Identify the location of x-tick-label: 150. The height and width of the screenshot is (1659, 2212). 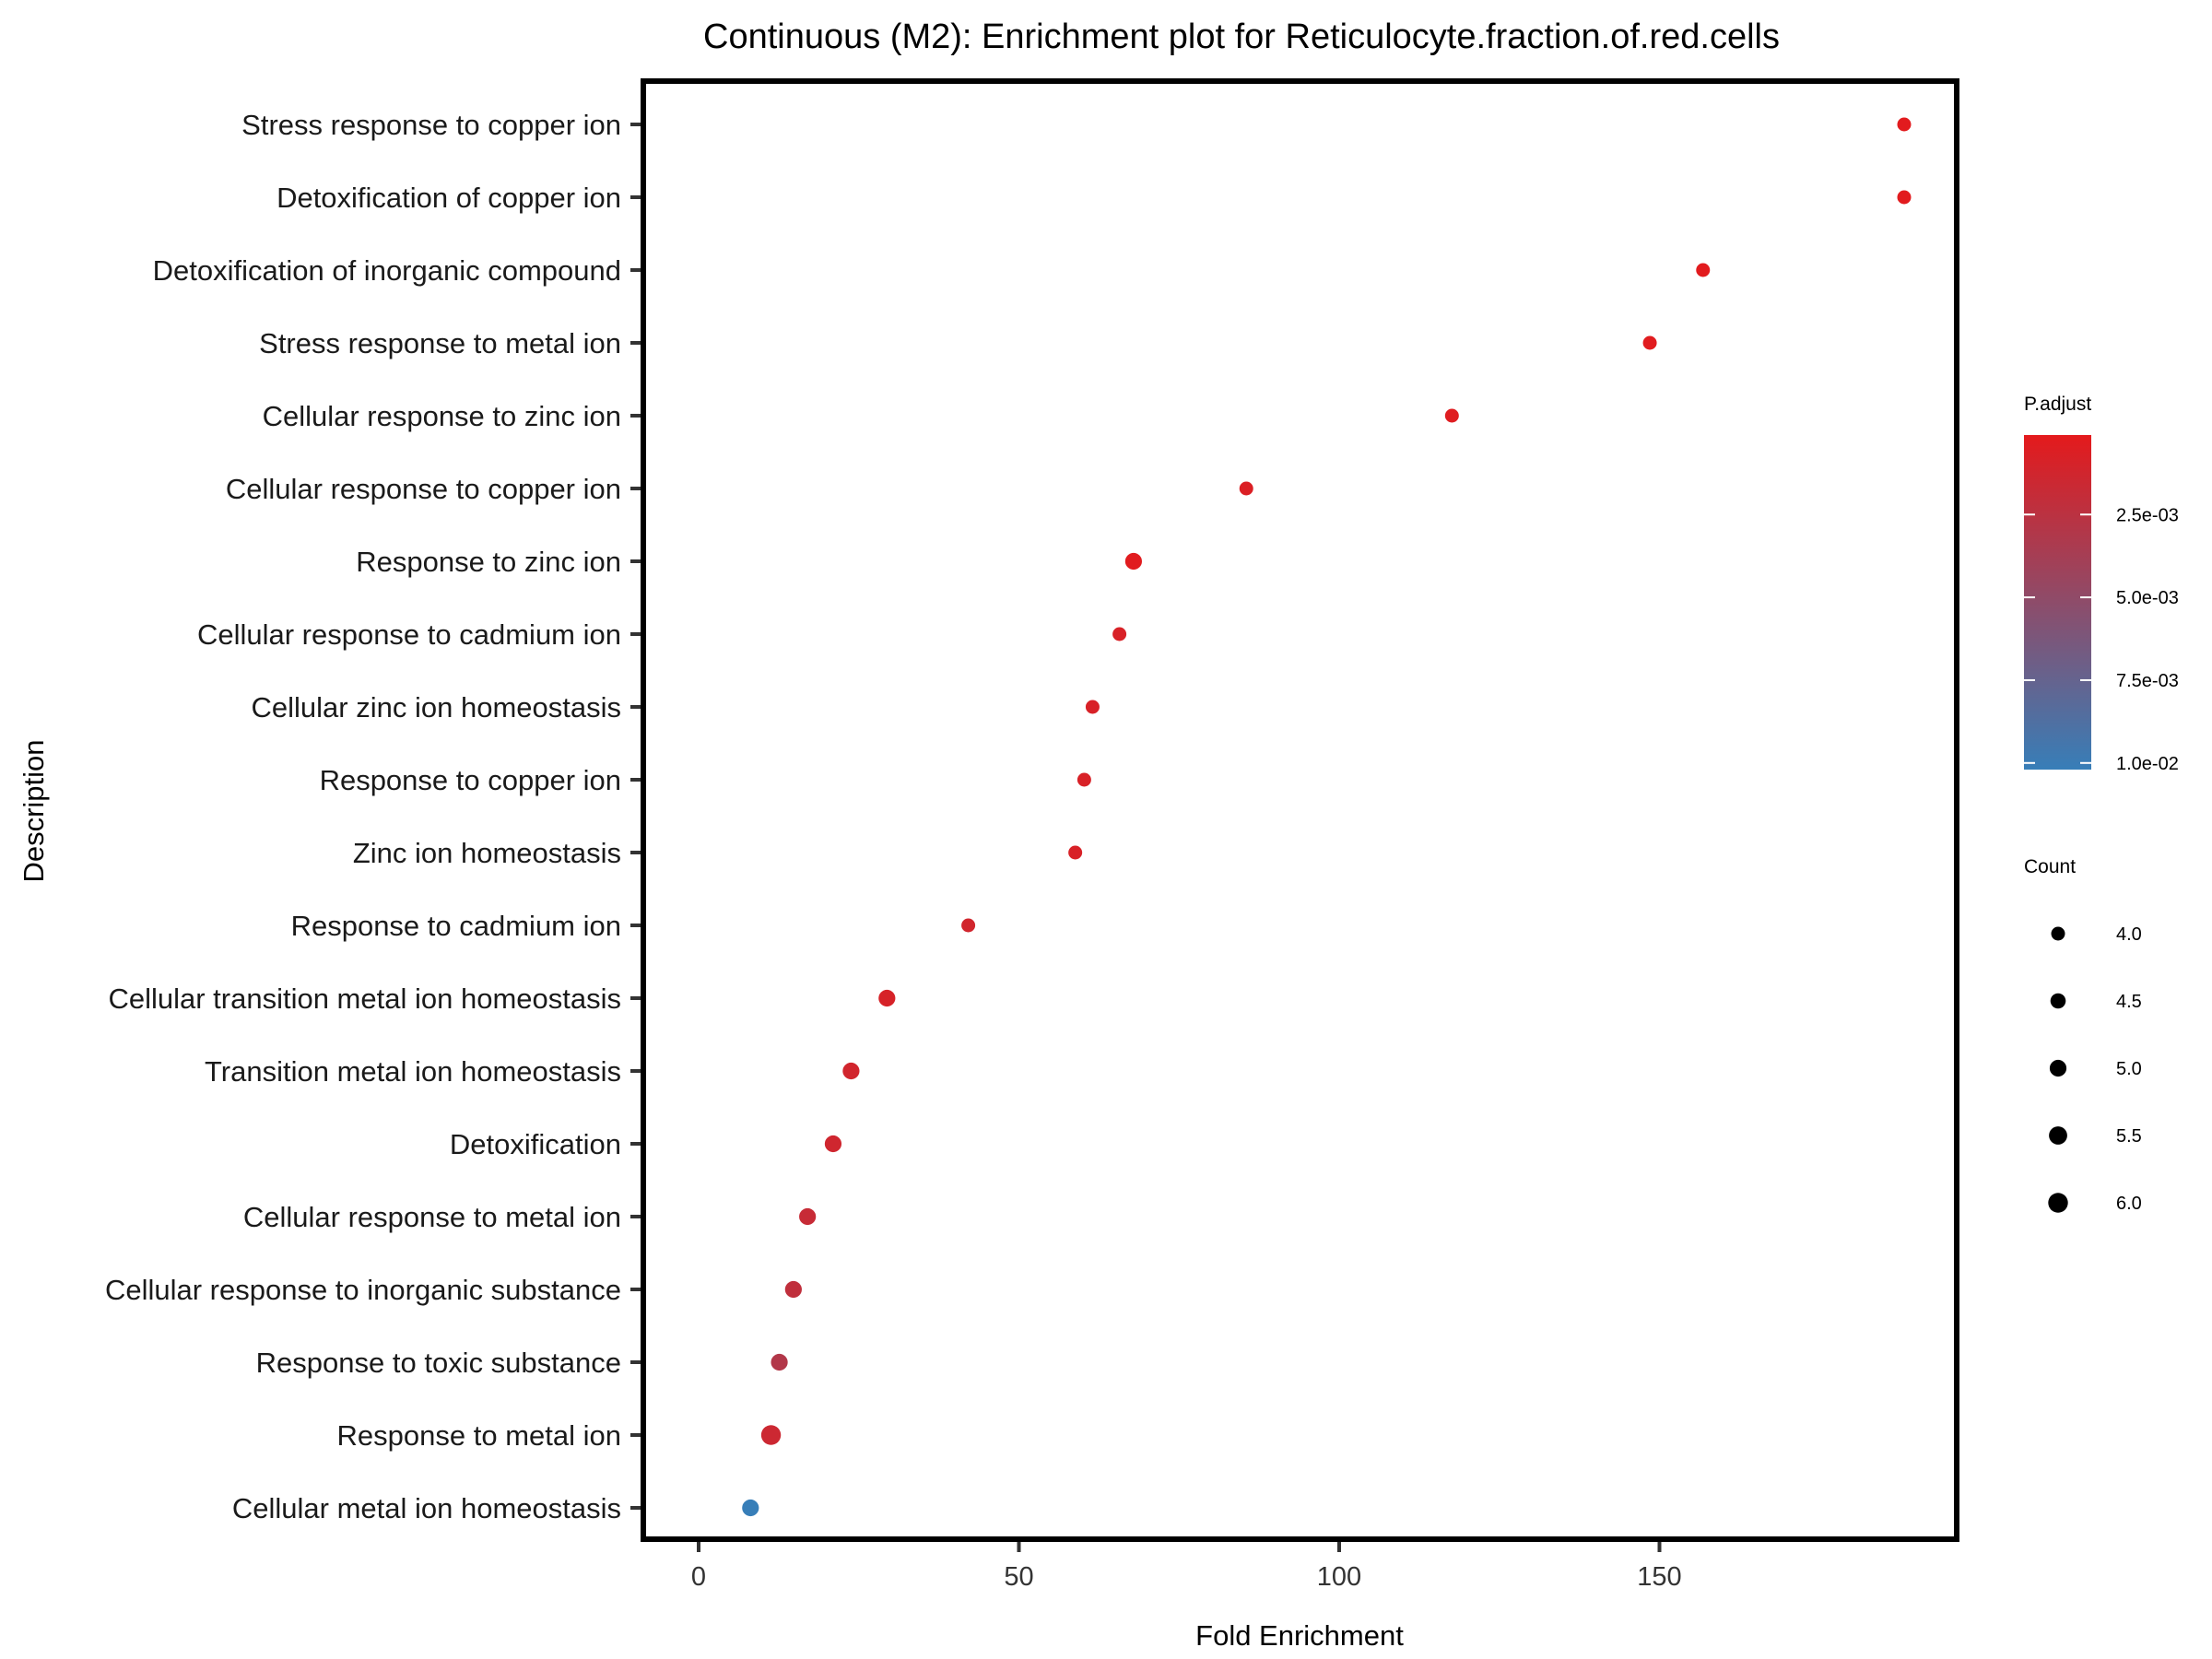
(1659, 1577).